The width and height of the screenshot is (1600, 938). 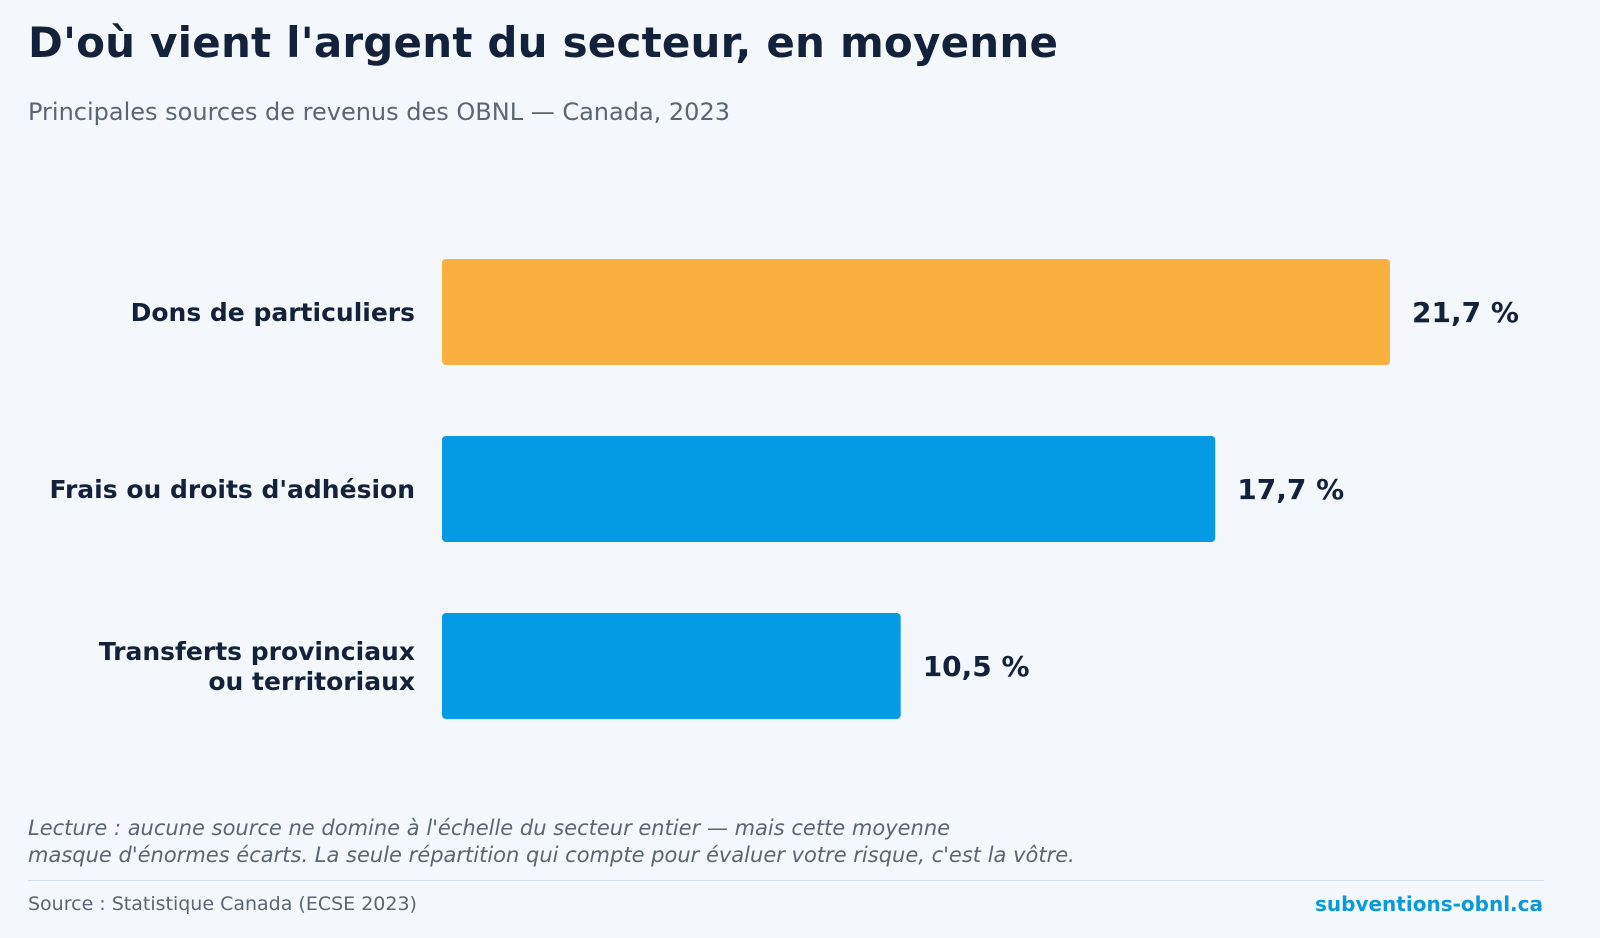 I want to click on value-label: 21,7 %, so click(x=1465, y=312).